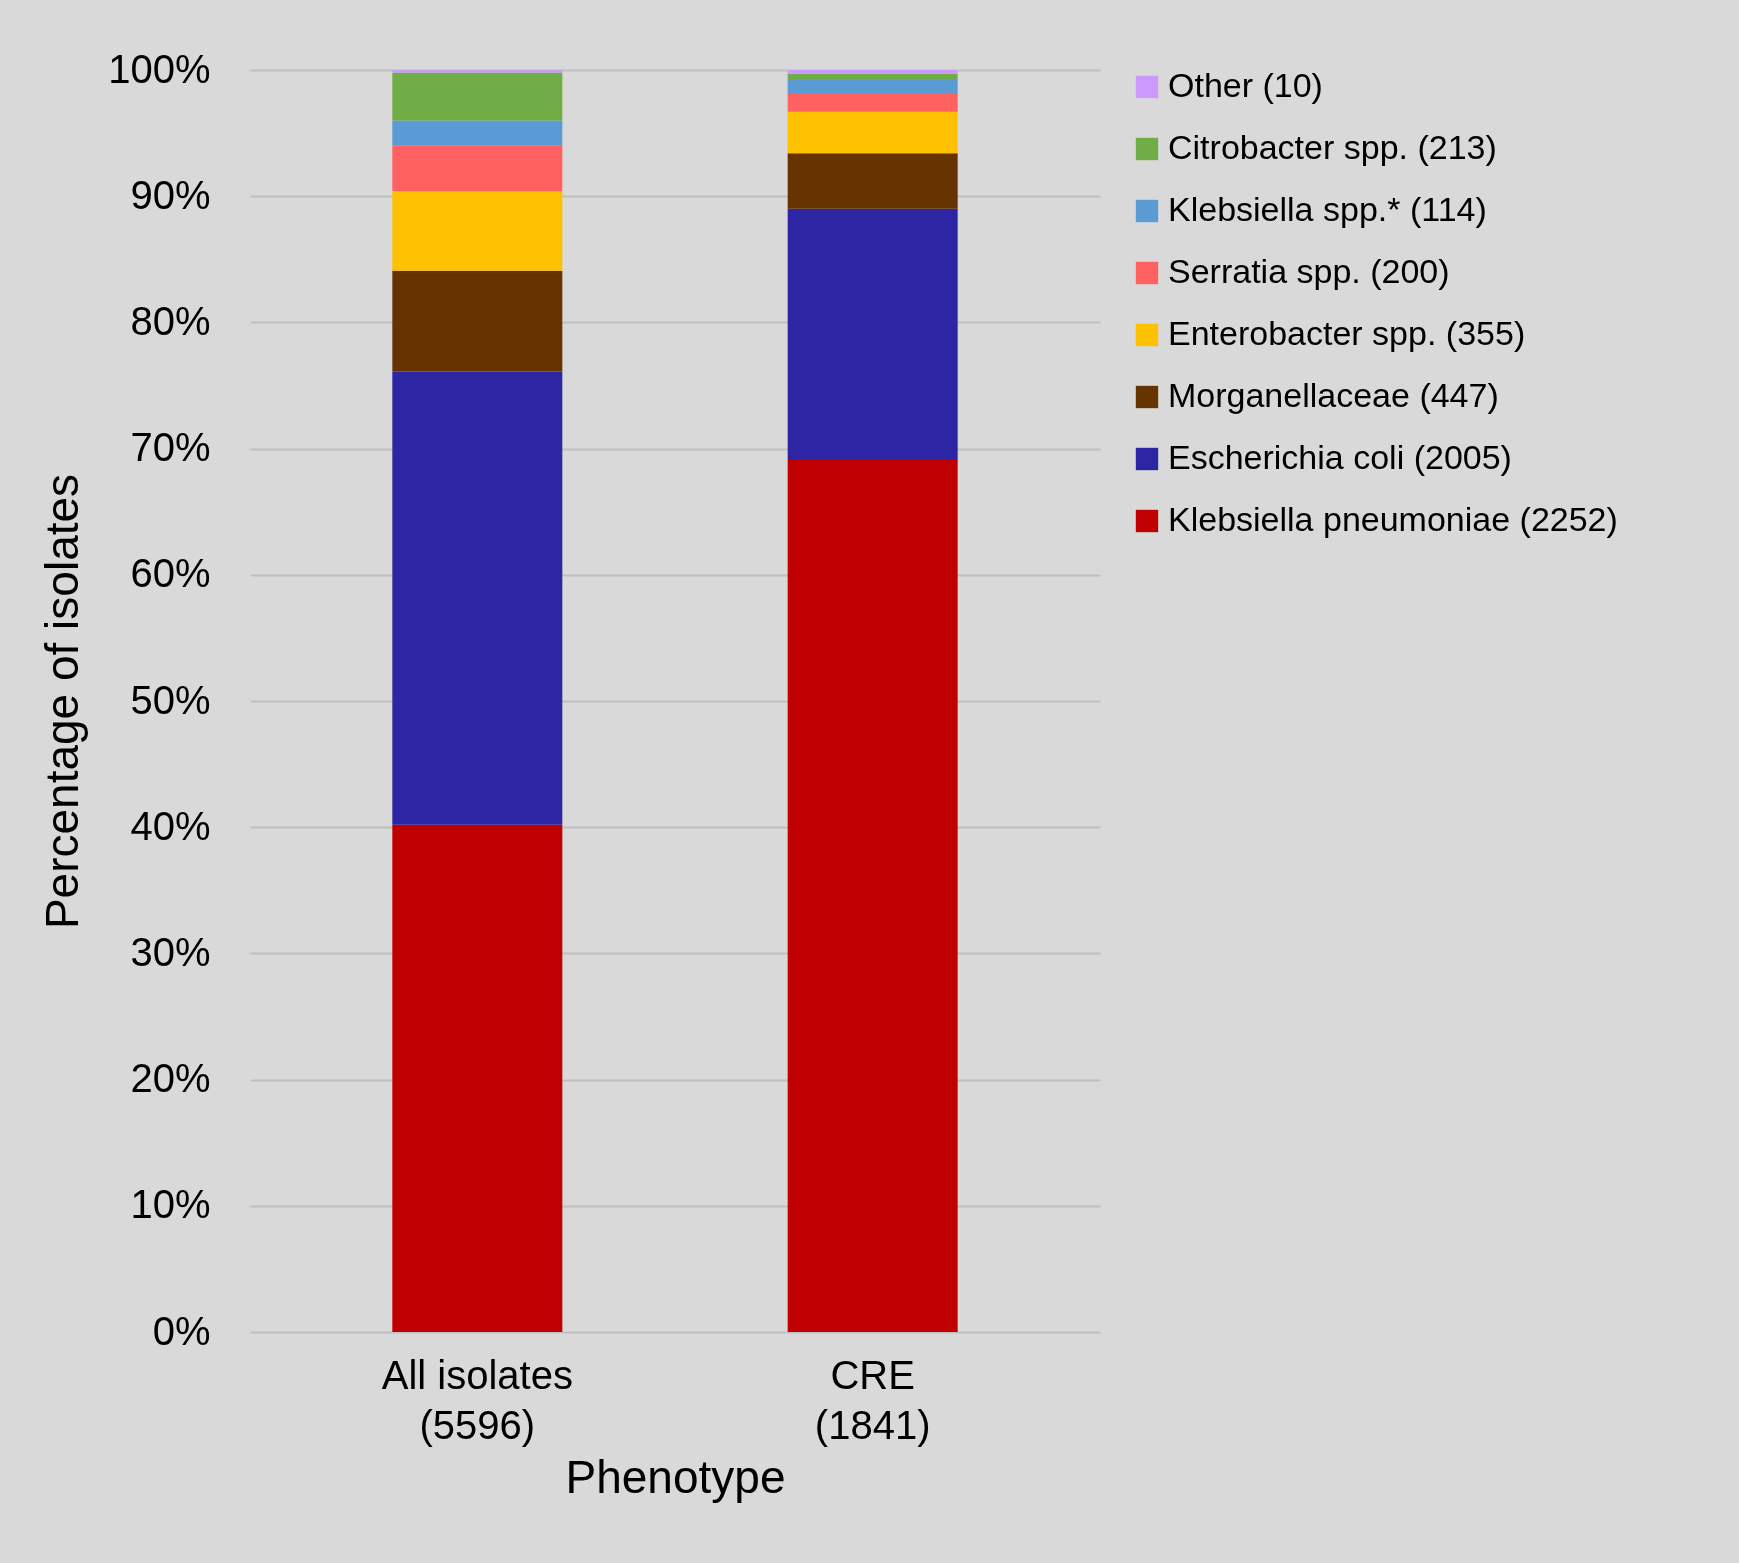 This screenshot has width=1739, height=1563. What do you see at coordinates (170, 194) in the screenshot?
I see `y-tick-label: 90%` at bounding box center [170, 194].